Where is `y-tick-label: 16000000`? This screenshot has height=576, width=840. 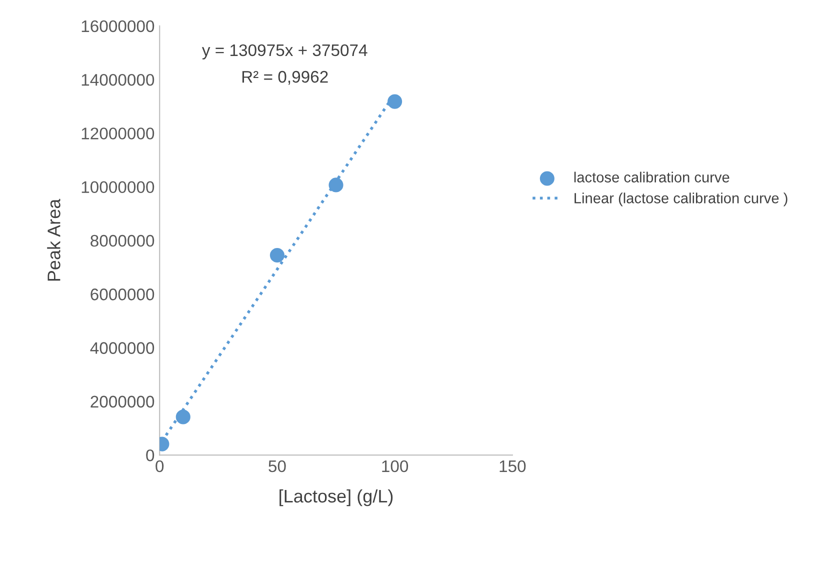
y-tick-label: 16000000 is located at coordinates (118, 26).